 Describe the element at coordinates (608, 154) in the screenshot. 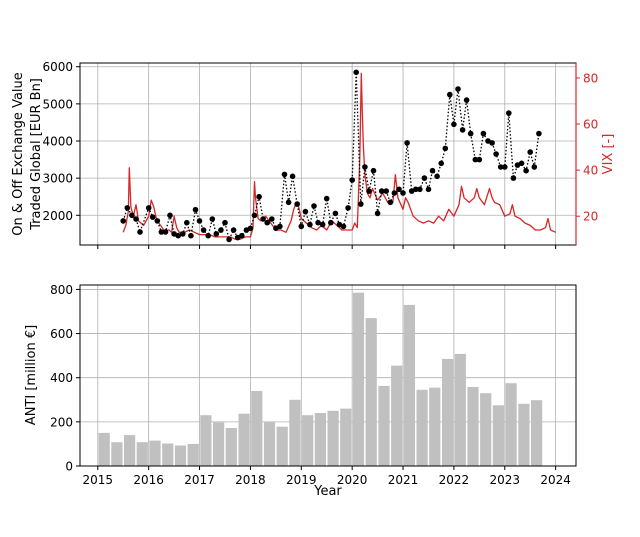

I see `top-y2label: VIX [-]` at that location.